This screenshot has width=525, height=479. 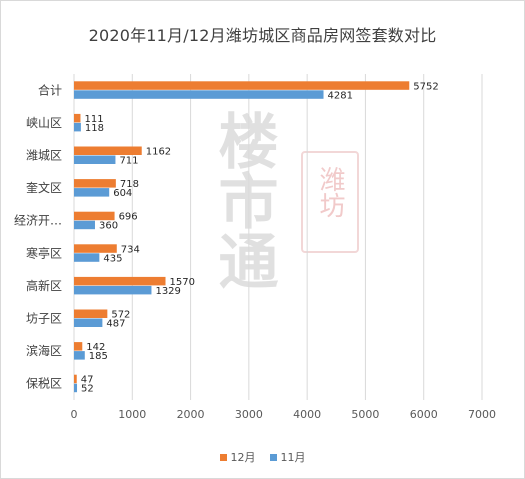 What do you see at coordinates (482, 414) in the screenshot?
I see `x-tick-label: 7000` at bounding box center [482, 414].